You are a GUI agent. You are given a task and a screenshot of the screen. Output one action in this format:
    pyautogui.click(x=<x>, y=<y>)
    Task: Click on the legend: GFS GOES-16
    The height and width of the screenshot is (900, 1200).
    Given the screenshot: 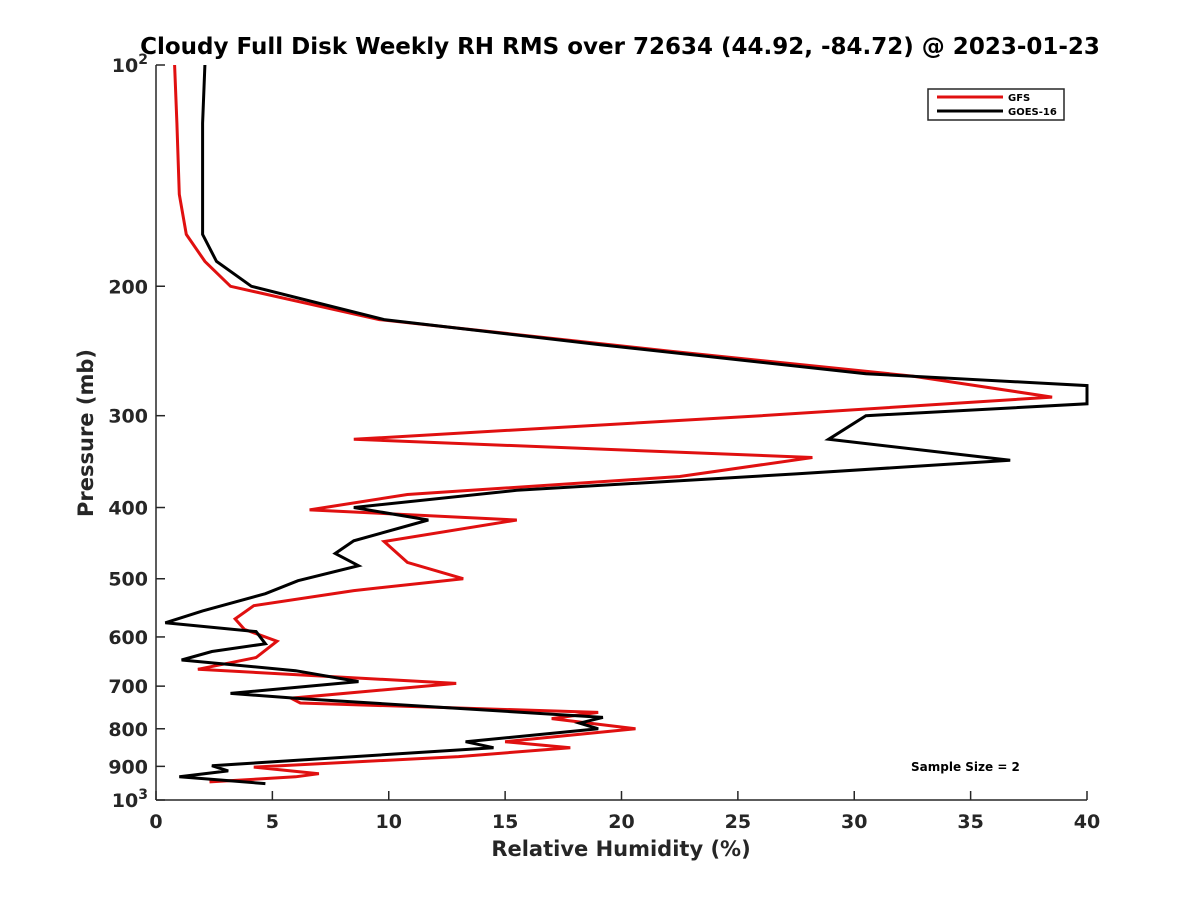 What is the action you would take?
    pyautogui.click(x=996, y=104)
    